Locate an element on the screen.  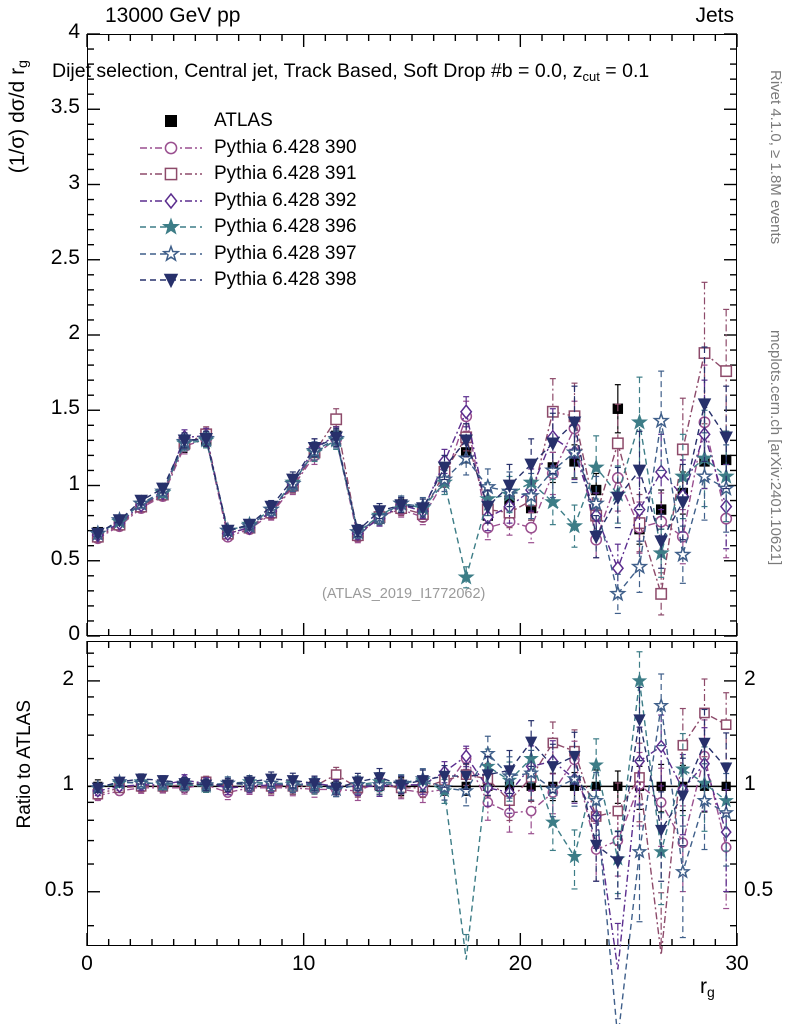
x-tick-30: 30 is located at coordinates (737, 963).